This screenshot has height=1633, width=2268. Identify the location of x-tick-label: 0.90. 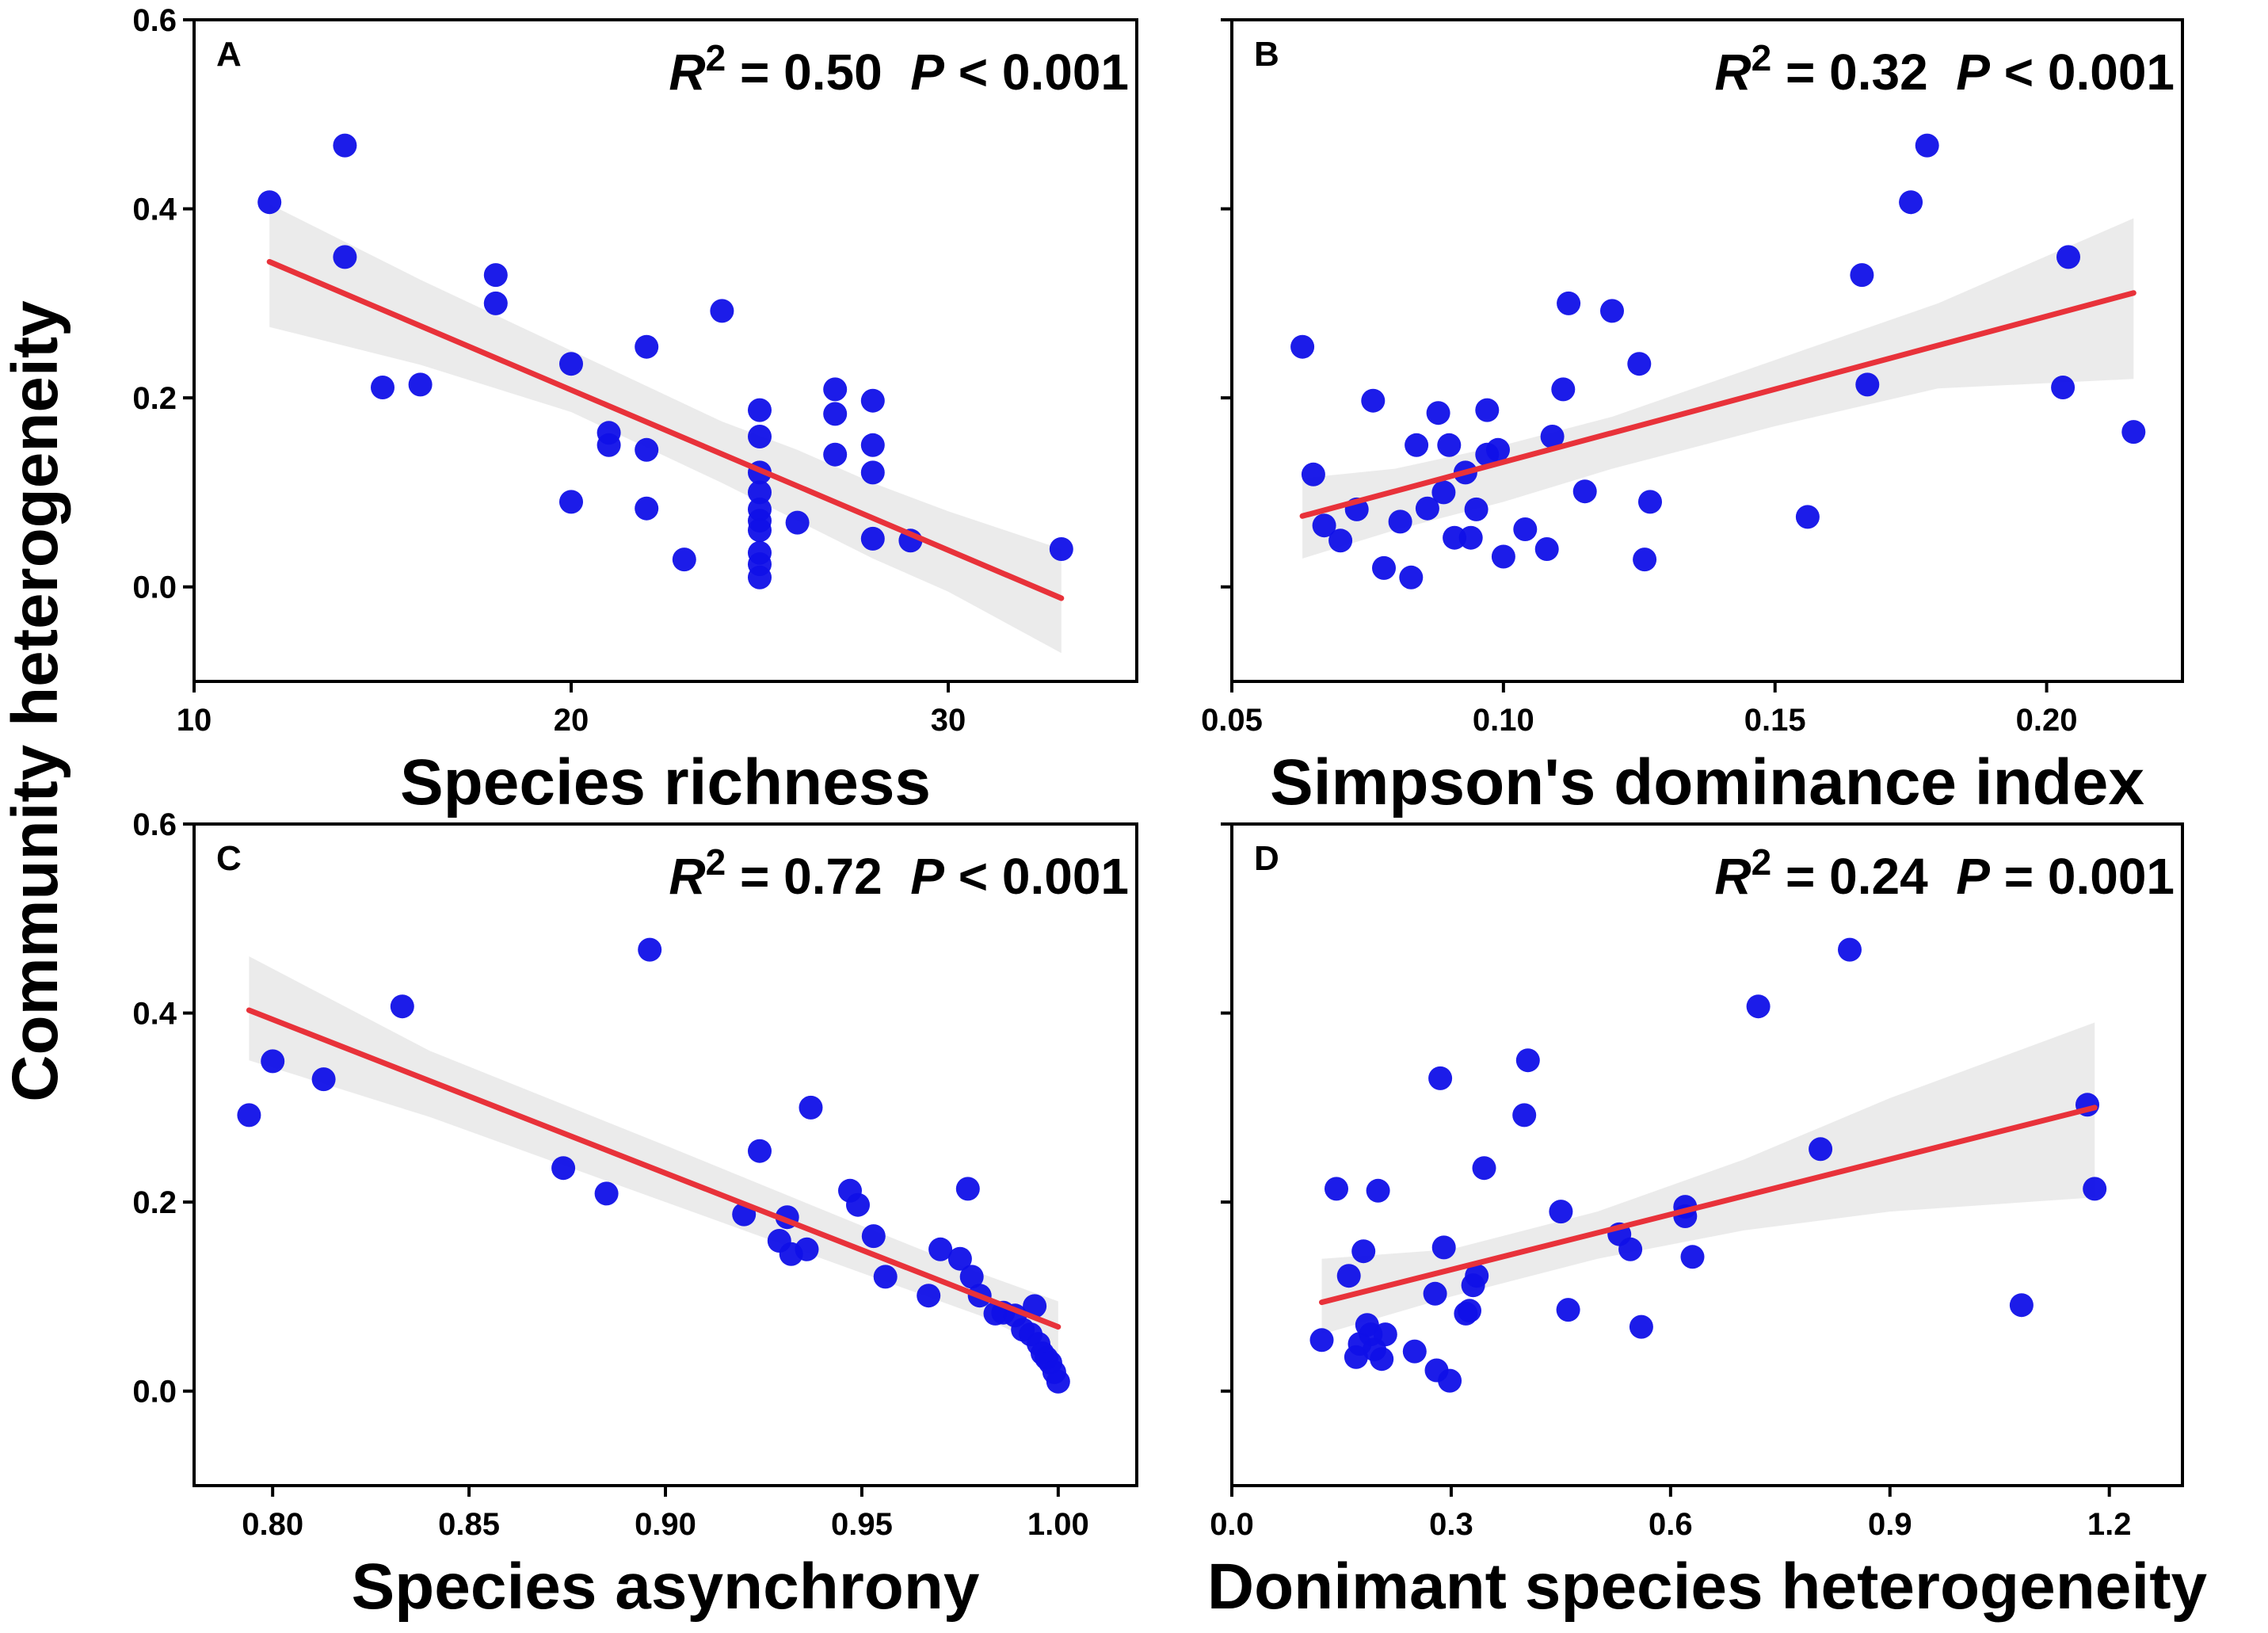
(665, 1524).